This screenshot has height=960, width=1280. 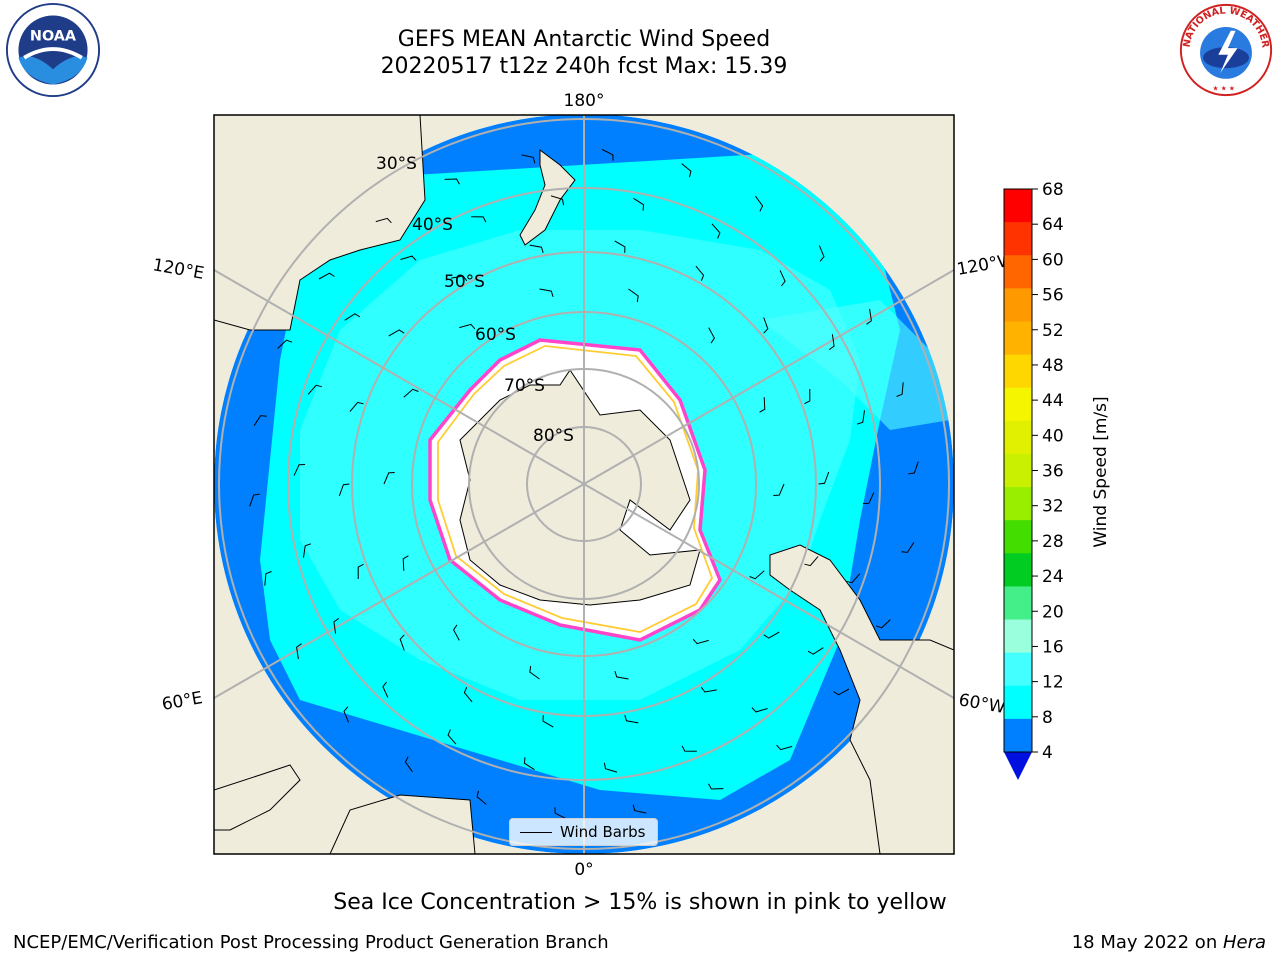 What do you see at coordinates (583, 870) in the screenshot?
I see `lon-label-0: 0°` at bounding box center [583, 870].